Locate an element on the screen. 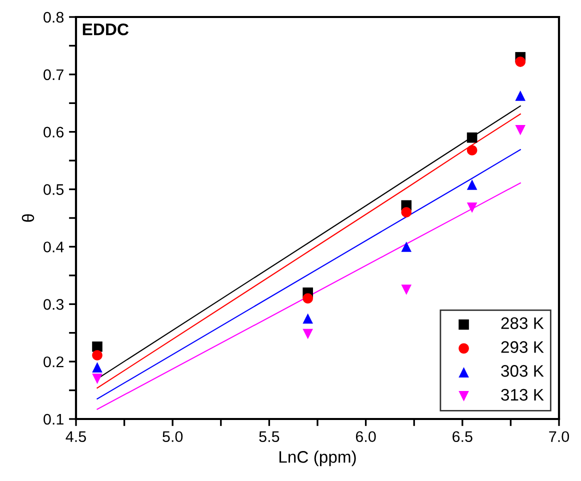 The height and width of the screenshot is (481, 581). chart-title: EDDC is located at coordinates (105, 29).